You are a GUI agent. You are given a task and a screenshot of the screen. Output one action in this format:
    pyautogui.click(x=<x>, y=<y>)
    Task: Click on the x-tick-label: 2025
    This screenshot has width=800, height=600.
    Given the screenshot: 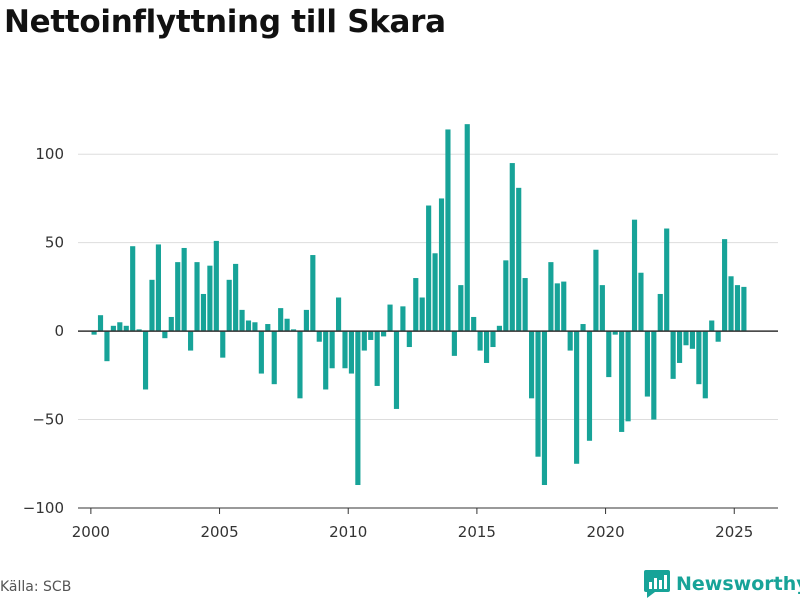 What is the action you would take?
    pyautogui.click(x=734, y=532)
    